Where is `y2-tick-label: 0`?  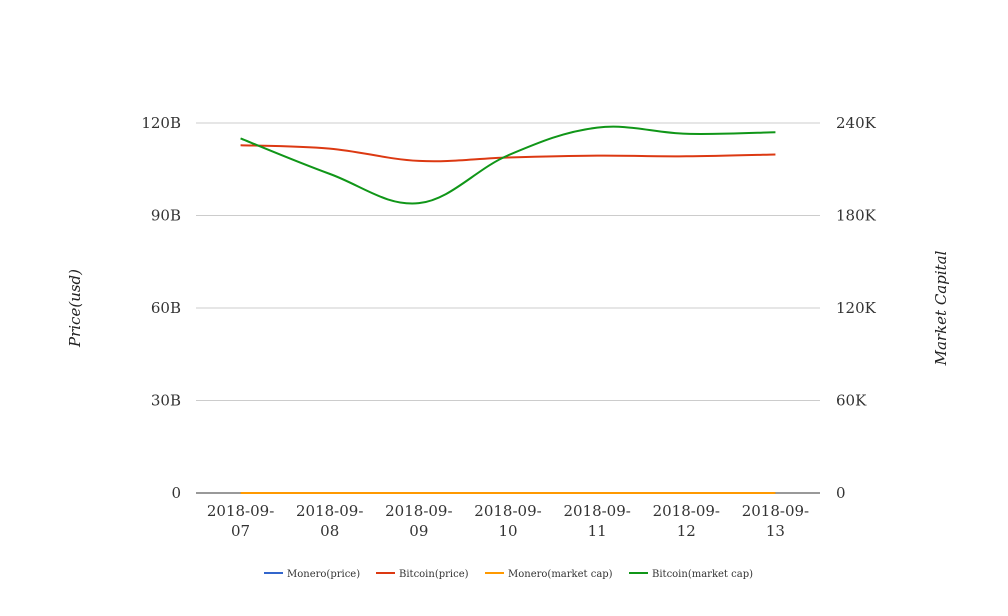 y2-tick-label: 0 is located at coordinates (841, 493).